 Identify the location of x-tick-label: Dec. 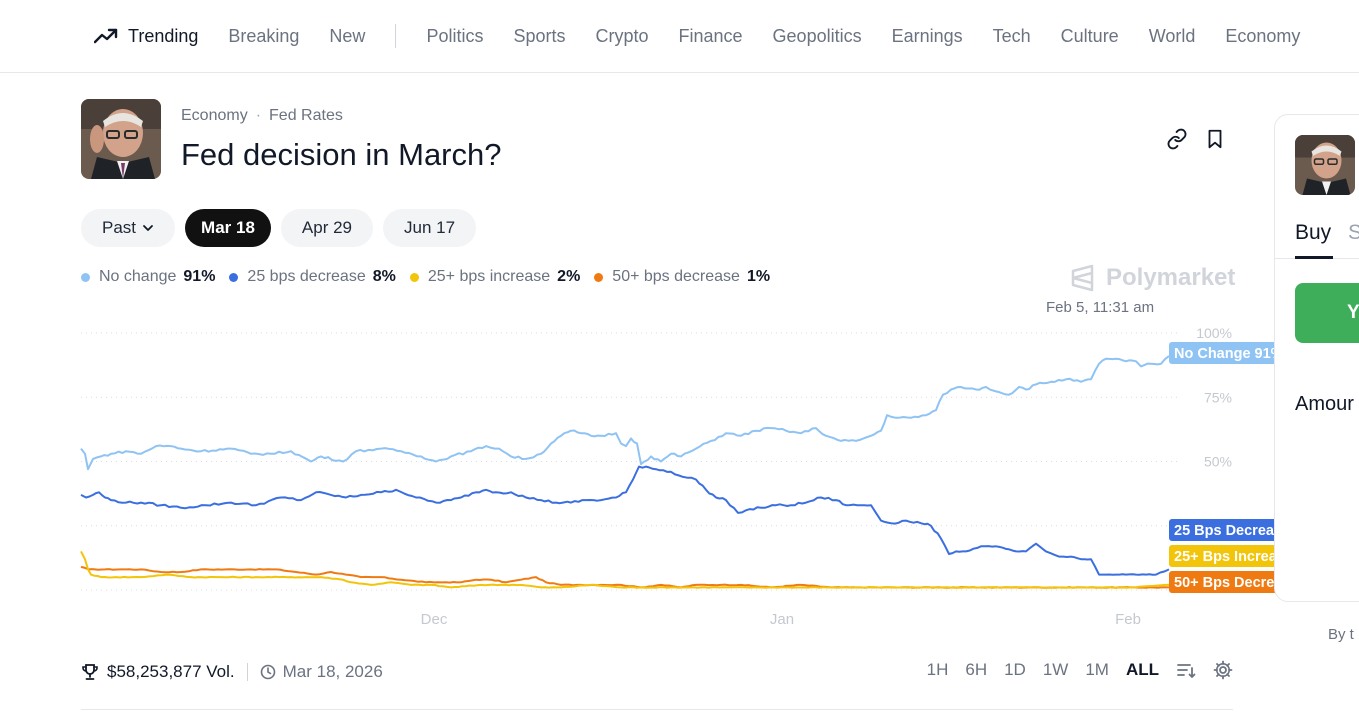
(434, 619).